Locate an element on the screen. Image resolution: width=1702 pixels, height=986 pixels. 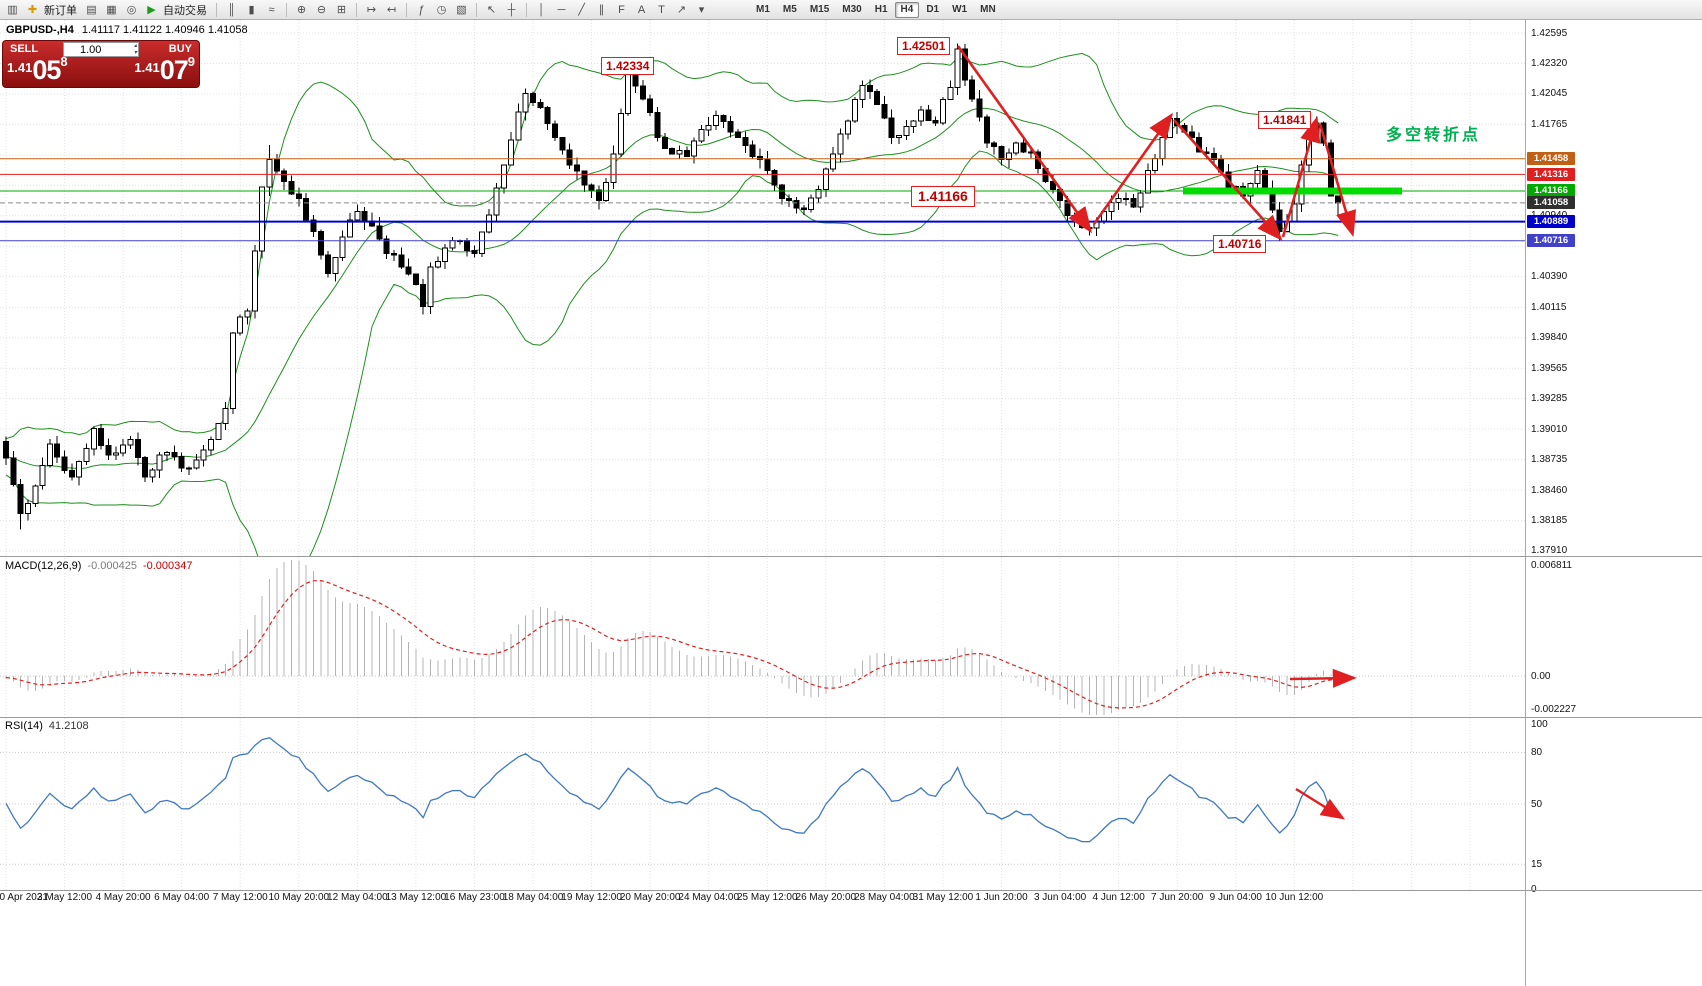
volume-stepper: 1.00 ▴ ▾ is located at coordinates (101, 49).